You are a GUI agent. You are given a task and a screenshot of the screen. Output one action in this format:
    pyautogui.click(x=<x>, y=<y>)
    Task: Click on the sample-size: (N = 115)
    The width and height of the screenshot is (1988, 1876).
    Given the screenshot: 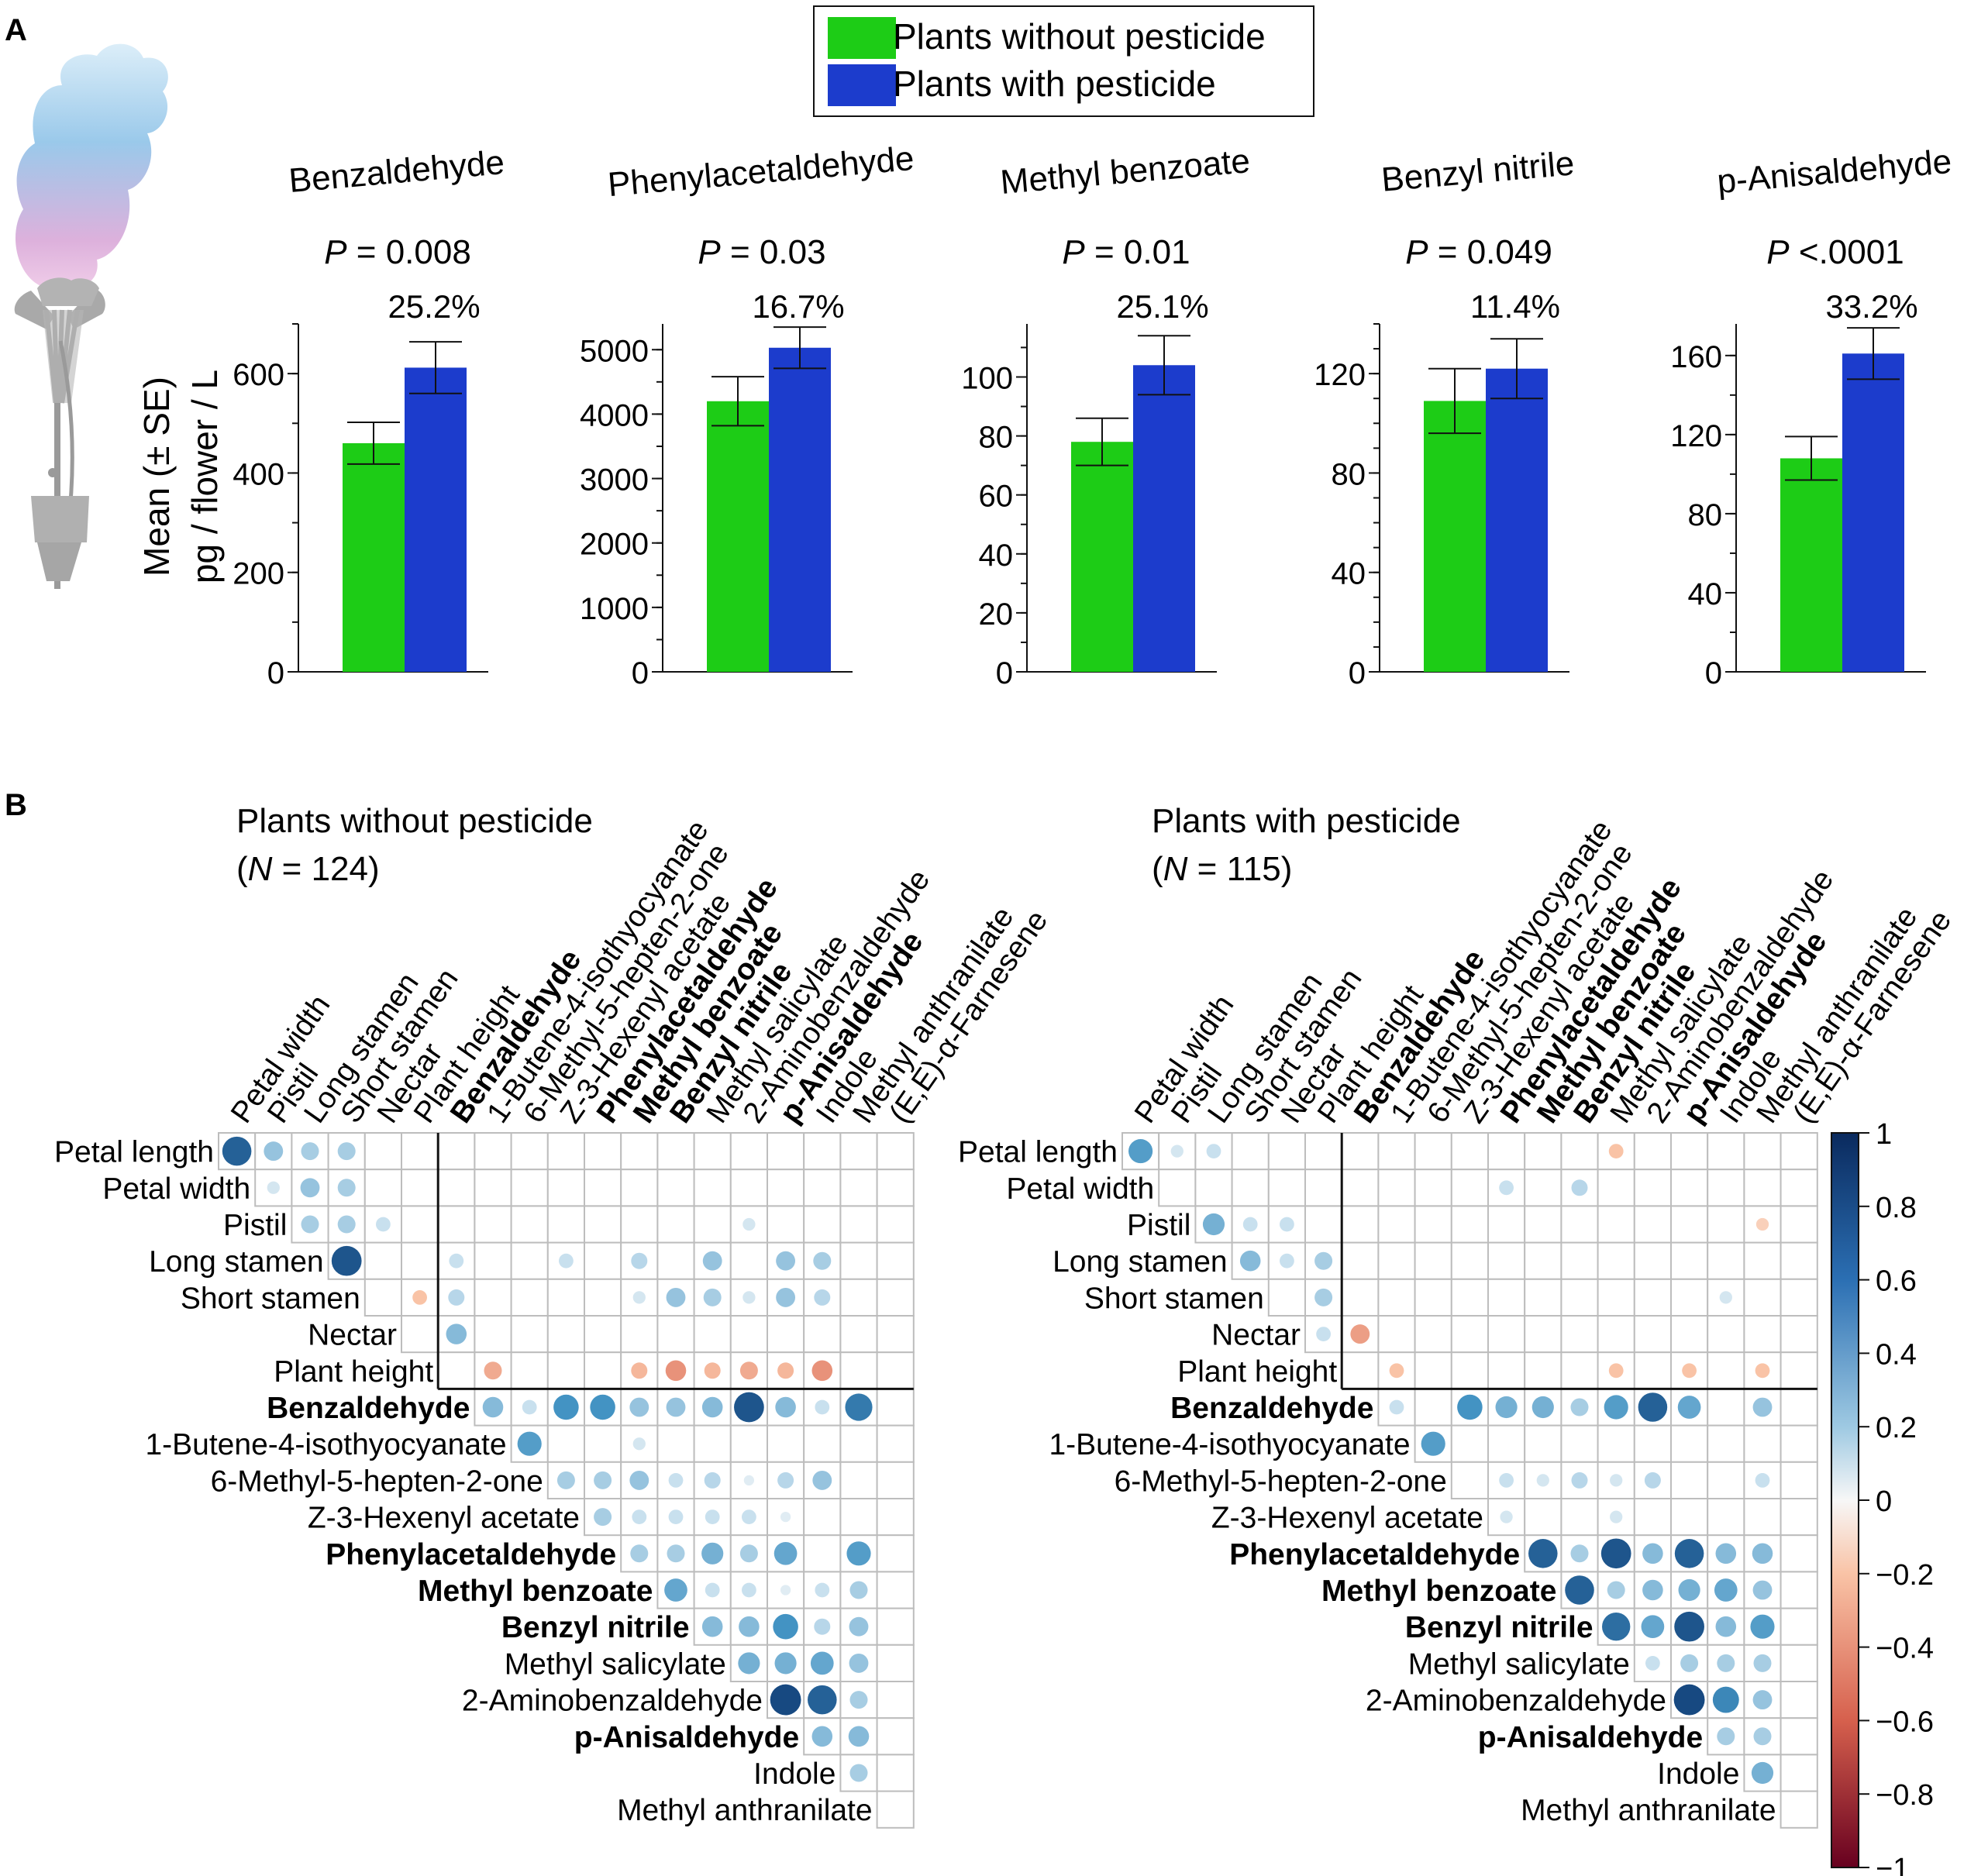 What is the action you would take?
    pyautogui.click(x=1222, y=869)
    